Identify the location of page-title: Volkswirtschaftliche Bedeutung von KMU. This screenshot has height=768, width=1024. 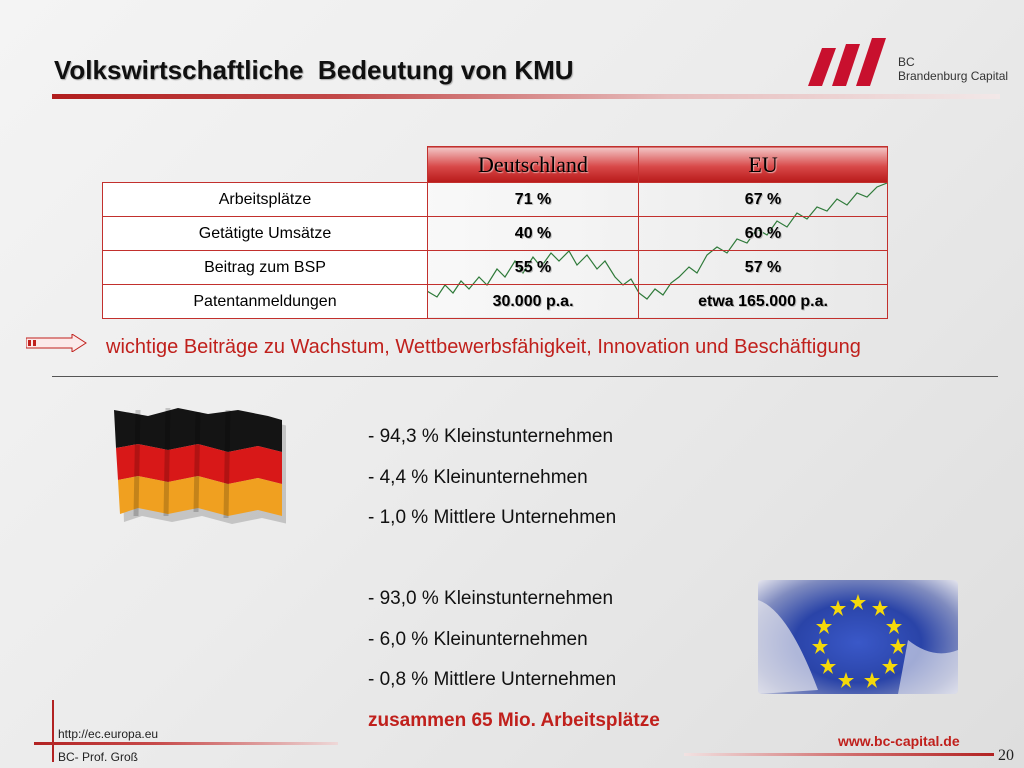
(314, 70).